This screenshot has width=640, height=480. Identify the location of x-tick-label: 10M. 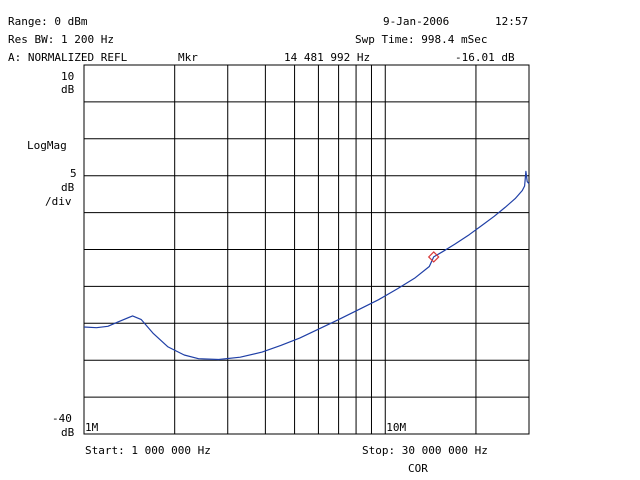
(396, 427).